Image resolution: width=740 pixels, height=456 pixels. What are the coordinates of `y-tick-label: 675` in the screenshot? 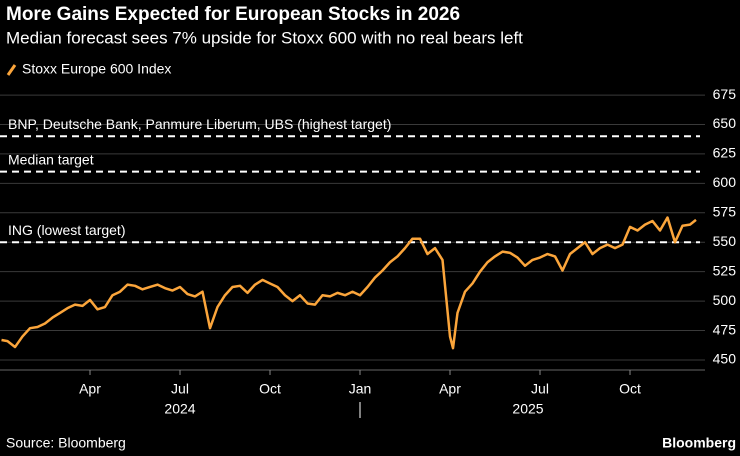 It's located at (725, 94).